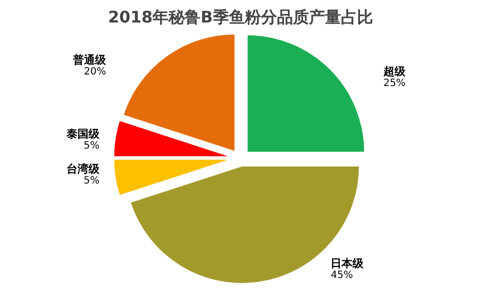 The width and height of the screenshot is (480, 289). I want to click on slice-label: 日本级, so click(347, 263).